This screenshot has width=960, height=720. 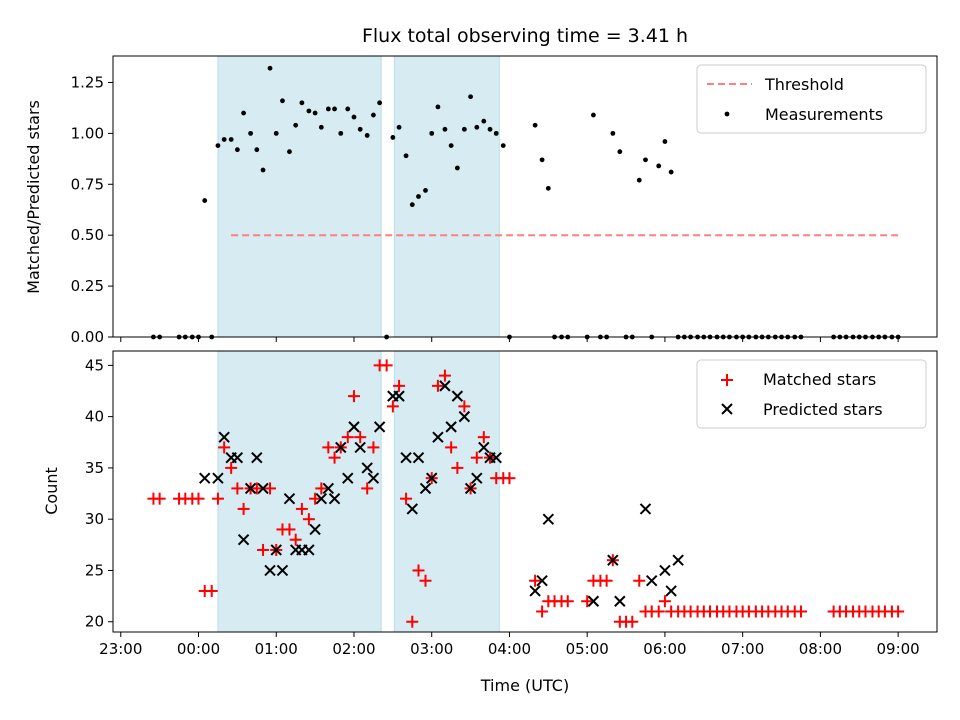 I want to click on x-axis-label: Time (UTC), so click(x=524, y=685).